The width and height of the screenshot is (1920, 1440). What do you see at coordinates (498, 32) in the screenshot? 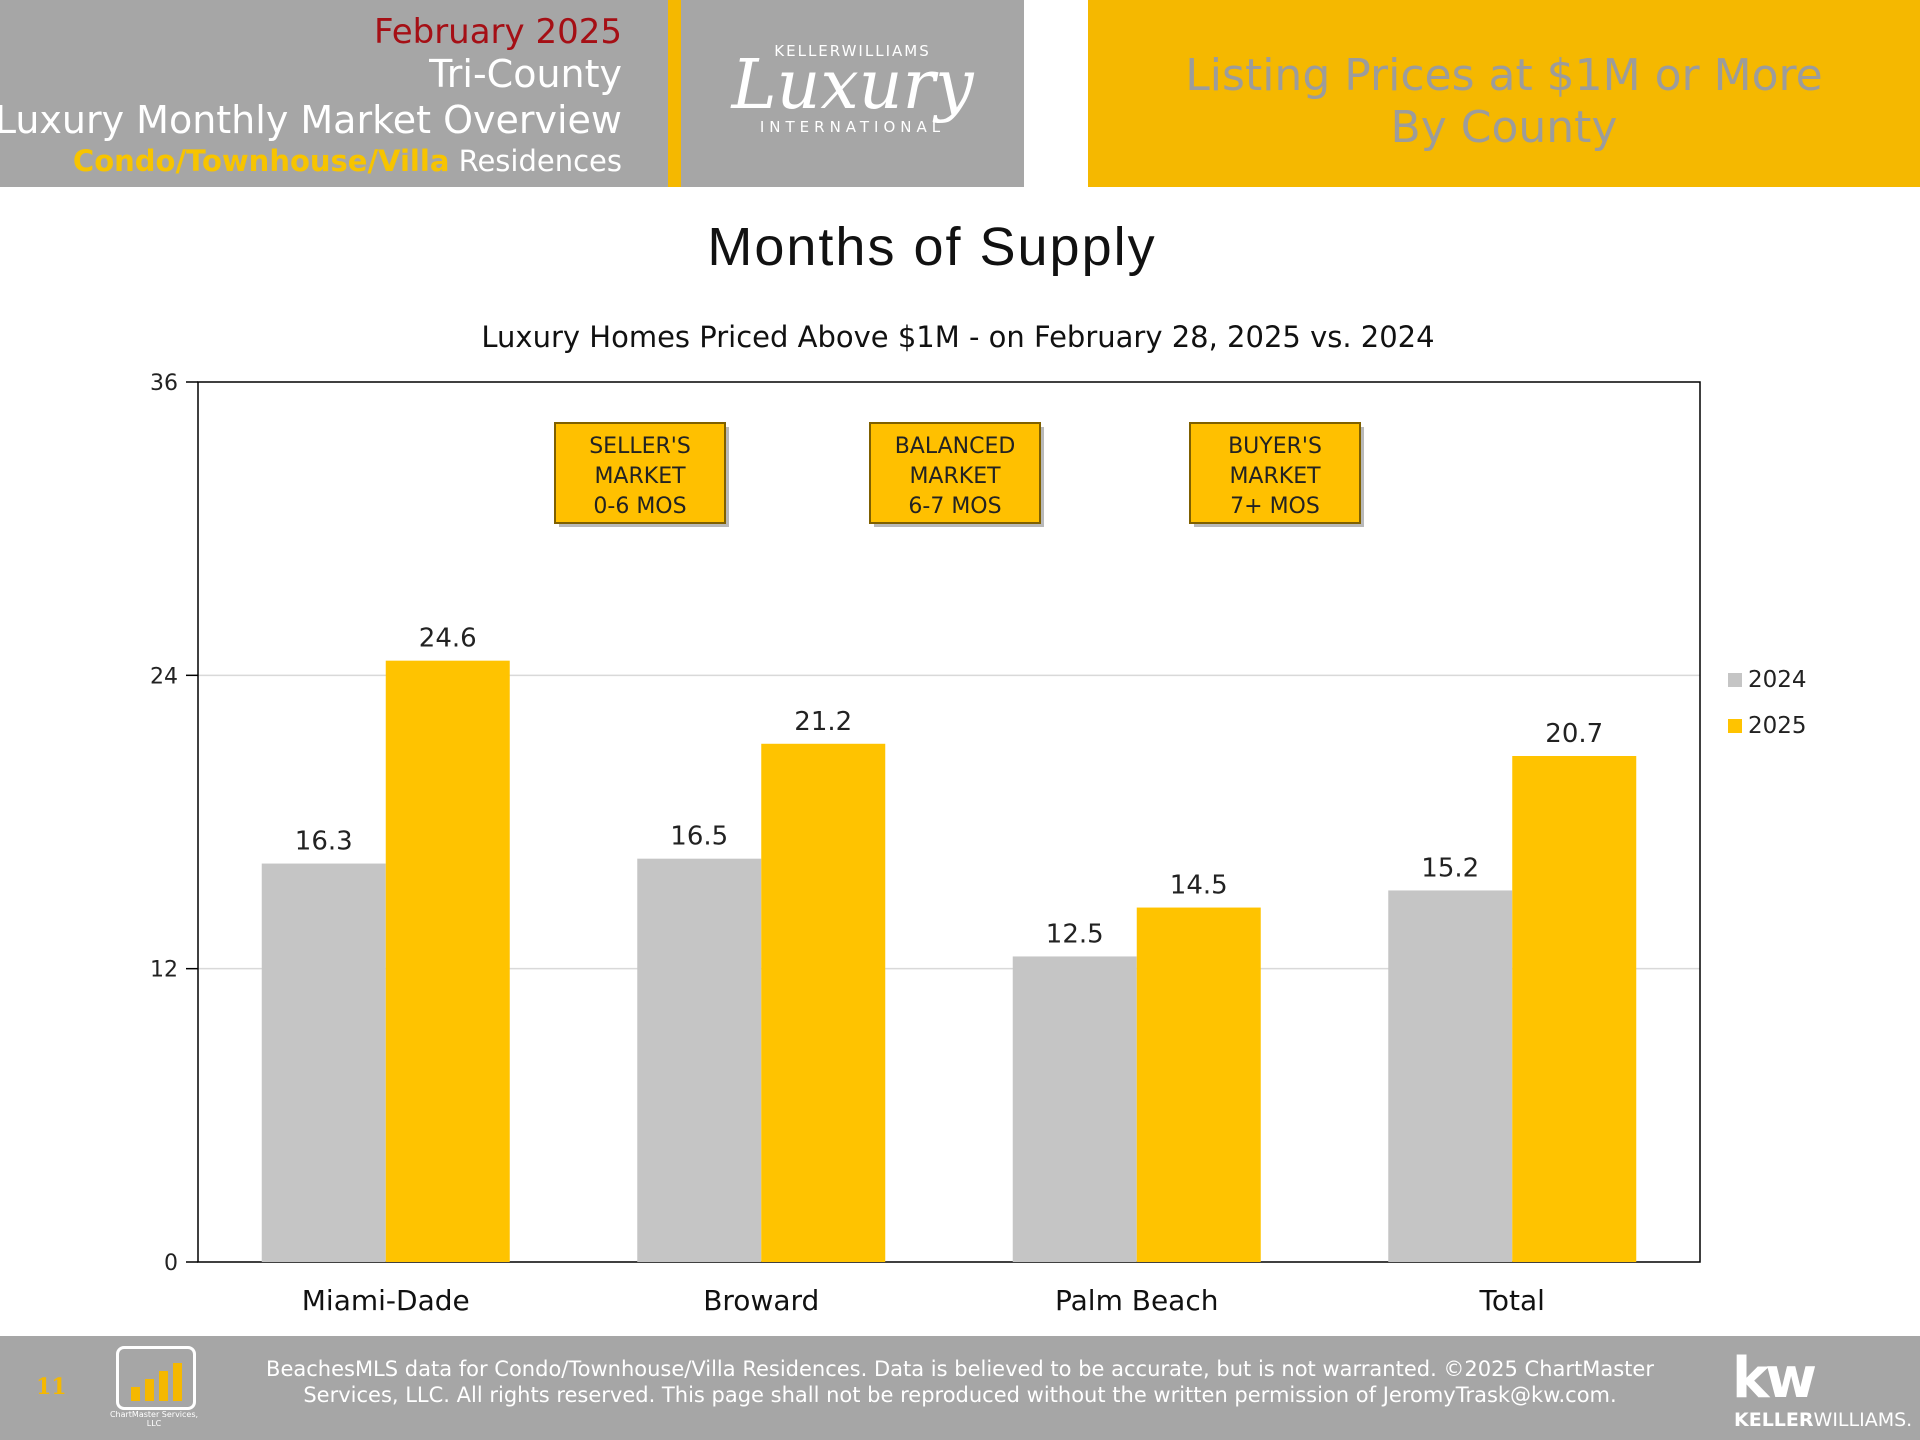
I see `report-date: February 2025` at bounding box center [498, 32].